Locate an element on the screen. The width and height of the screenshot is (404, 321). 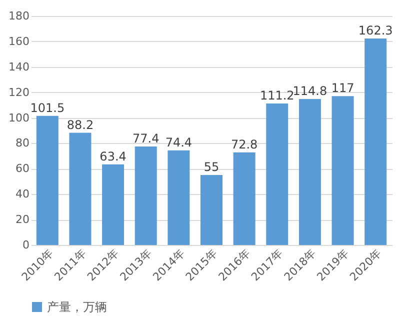
y-tick-label: 100 is located at coordinates (19, 117).